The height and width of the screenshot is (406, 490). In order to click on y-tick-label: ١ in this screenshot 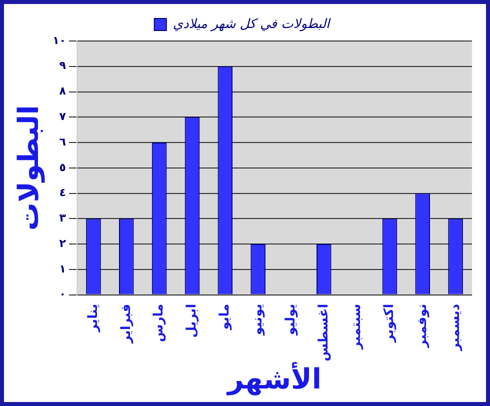, I will do `click(62, 269)`.